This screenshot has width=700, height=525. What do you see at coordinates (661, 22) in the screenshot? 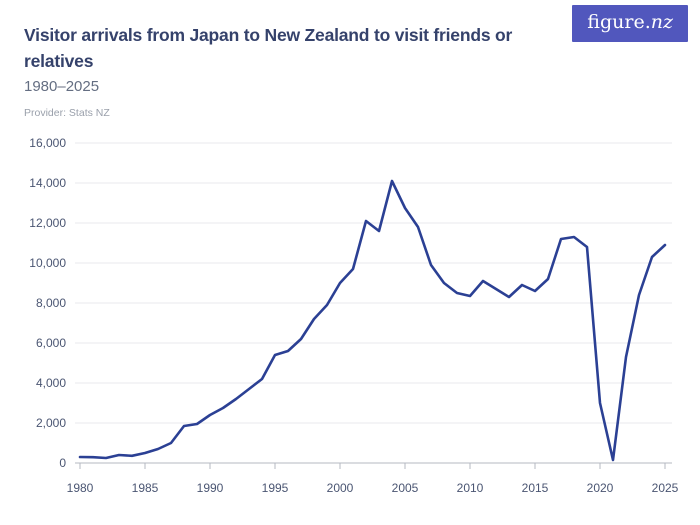
I see `logo-text-suffix: nz` at bounding box center [661, 22].